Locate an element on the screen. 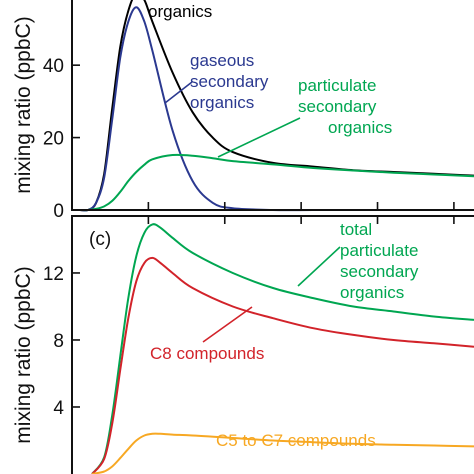  annotation-total-pointer is located at coordinates (319, 266).